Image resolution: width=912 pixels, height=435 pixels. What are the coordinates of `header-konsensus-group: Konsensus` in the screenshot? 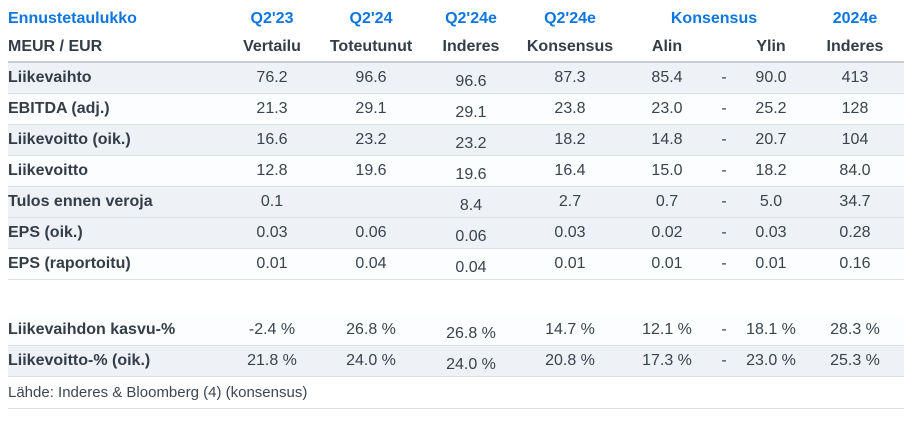 It's located at (714, 18).